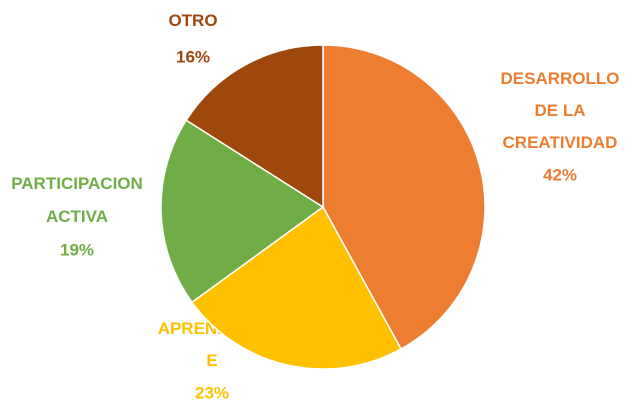 The image size is (631, 403). I want to click on slice-label: OTRO, so click(192, 20).